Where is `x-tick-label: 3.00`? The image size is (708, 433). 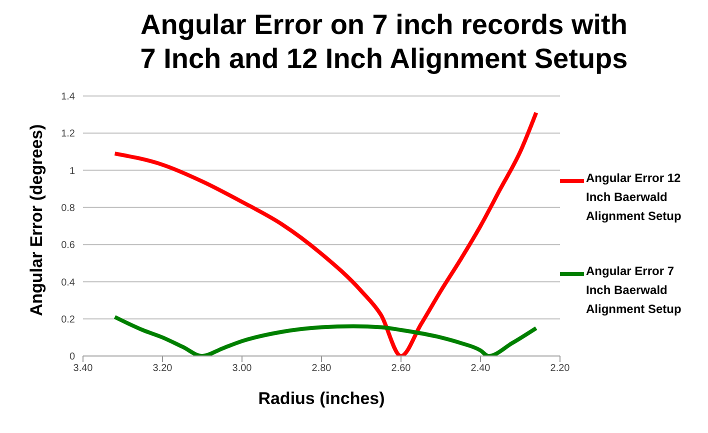
x-tick-label: 3.00 is located at coordinates (242, 368).